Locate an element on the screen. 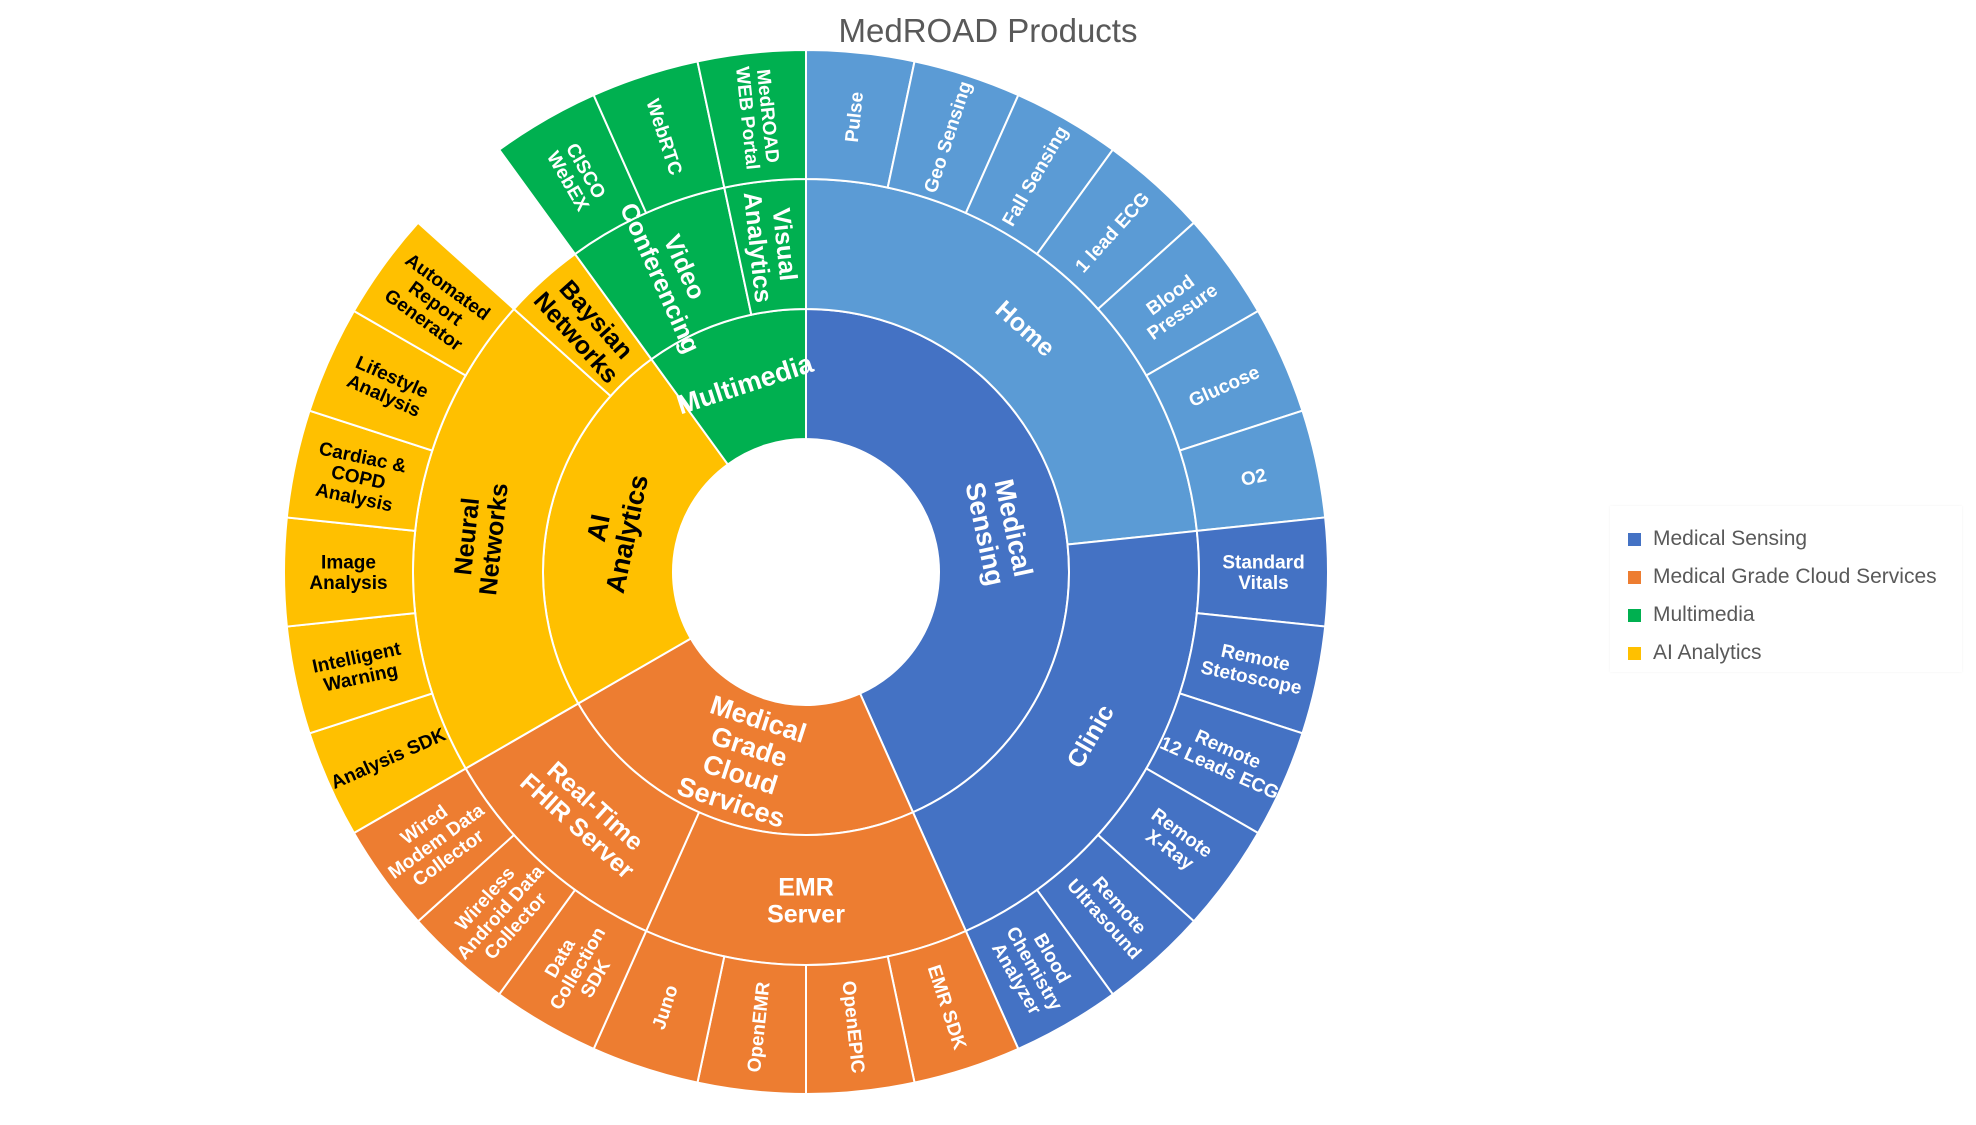  segment-automated-report-generator is located at coordinates (434, 299).